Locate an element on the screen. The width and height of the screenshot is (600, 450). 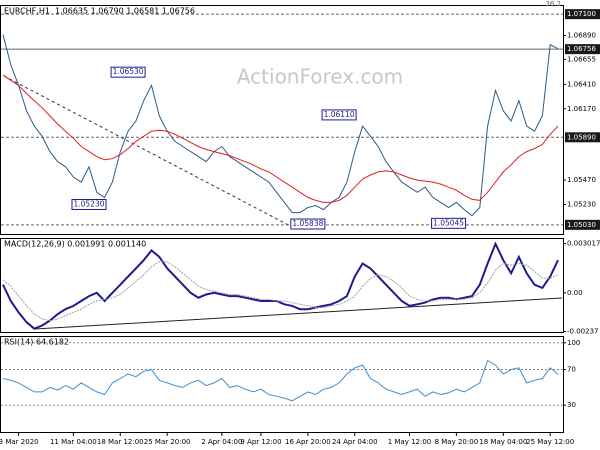
y-tick-label: 0.003017 is located at coordinates (583, 244).